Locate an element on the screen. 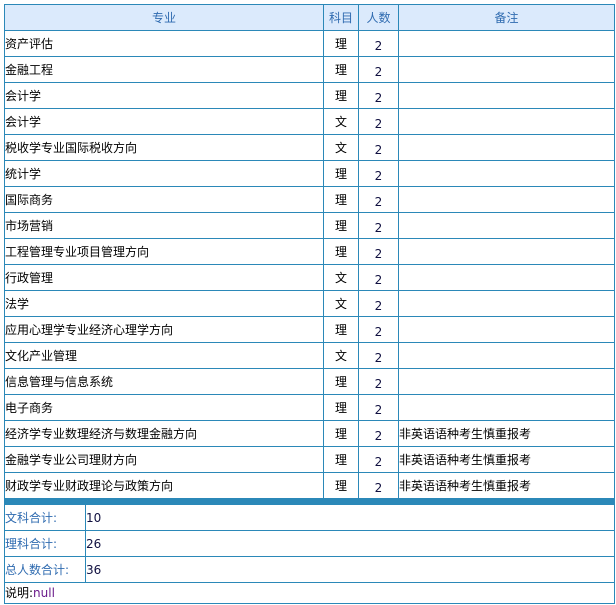  table-row: 行政管理文 2 is located at coordinates (309, 277).